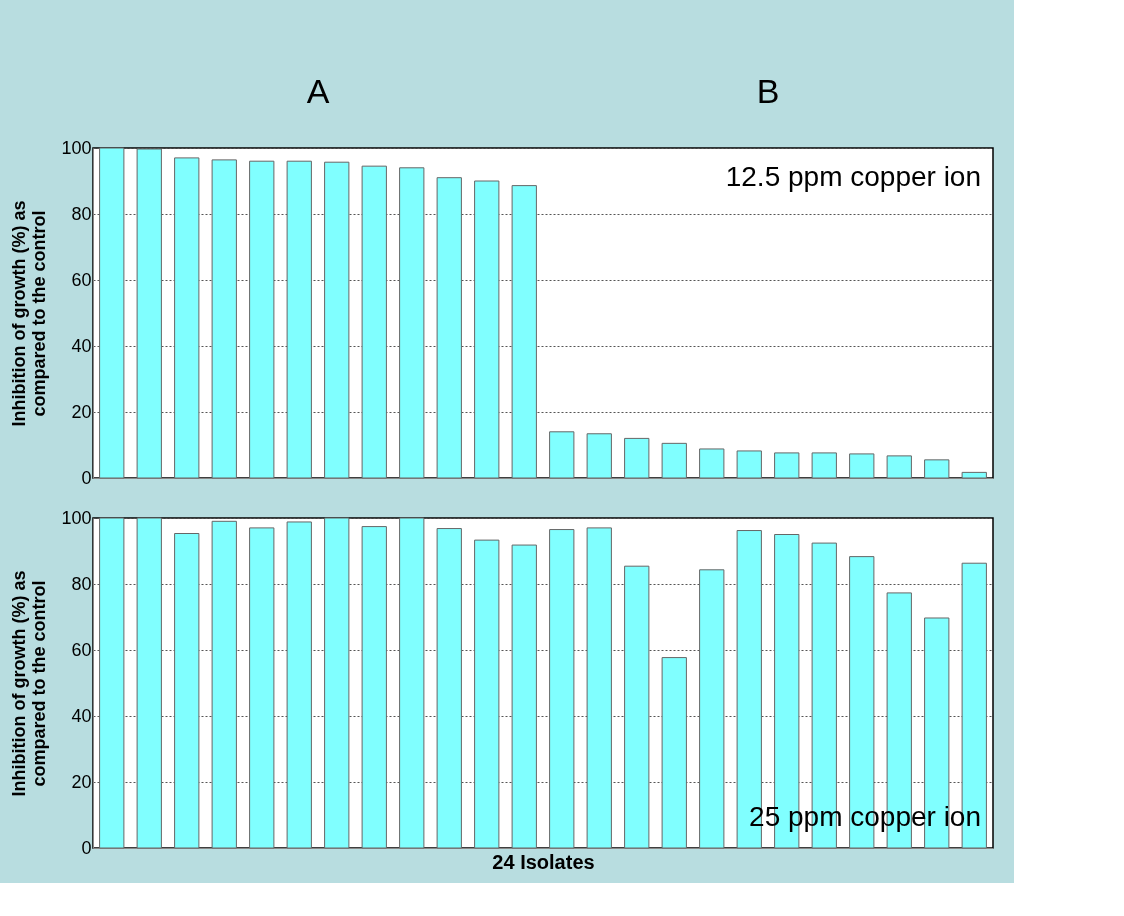 The width and height of the screenshot is (1124, 916). Describe the element at coordinates (768, 91) in the screenshot. I see `text: B` at that location.